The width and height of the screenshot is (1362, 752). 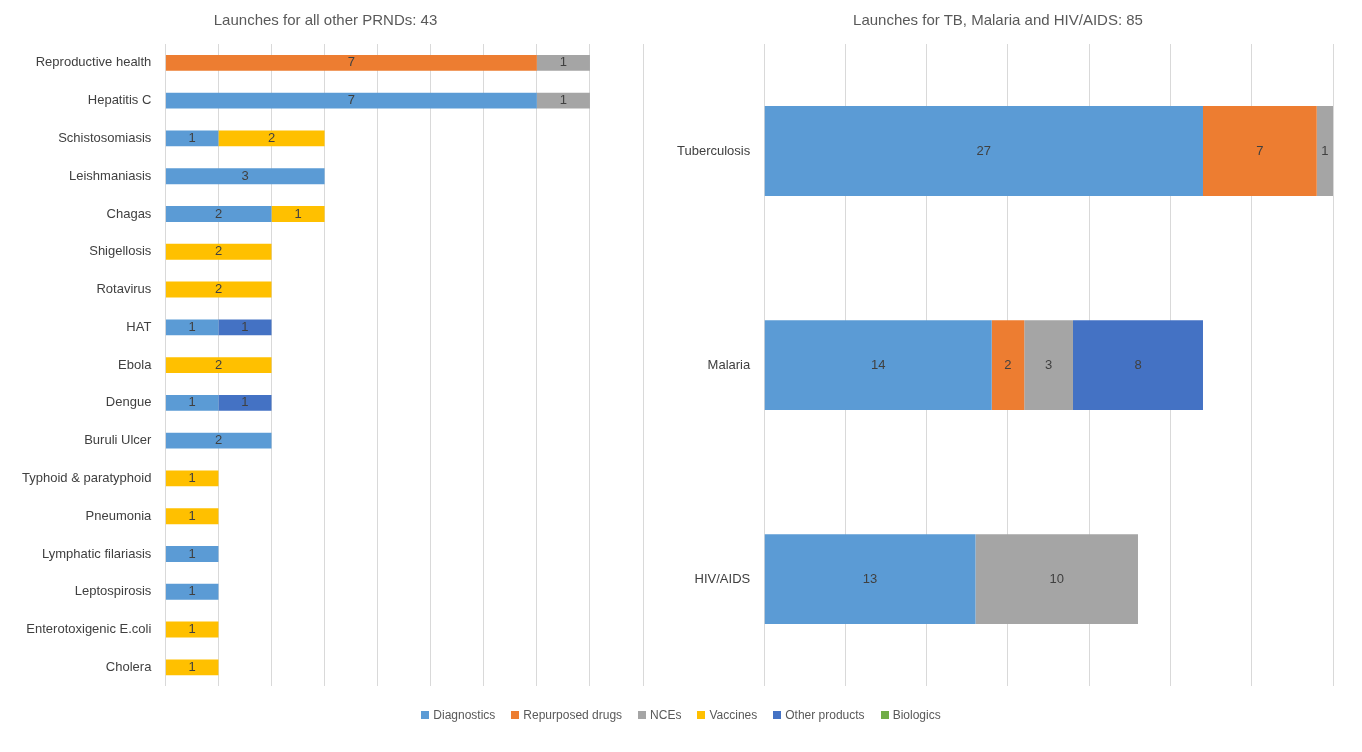 What do you see at coordinates (97, 553) in the screenshot?
I see `y-tick-label: Lymphatic filariasis` at bounding box center [97, 553].